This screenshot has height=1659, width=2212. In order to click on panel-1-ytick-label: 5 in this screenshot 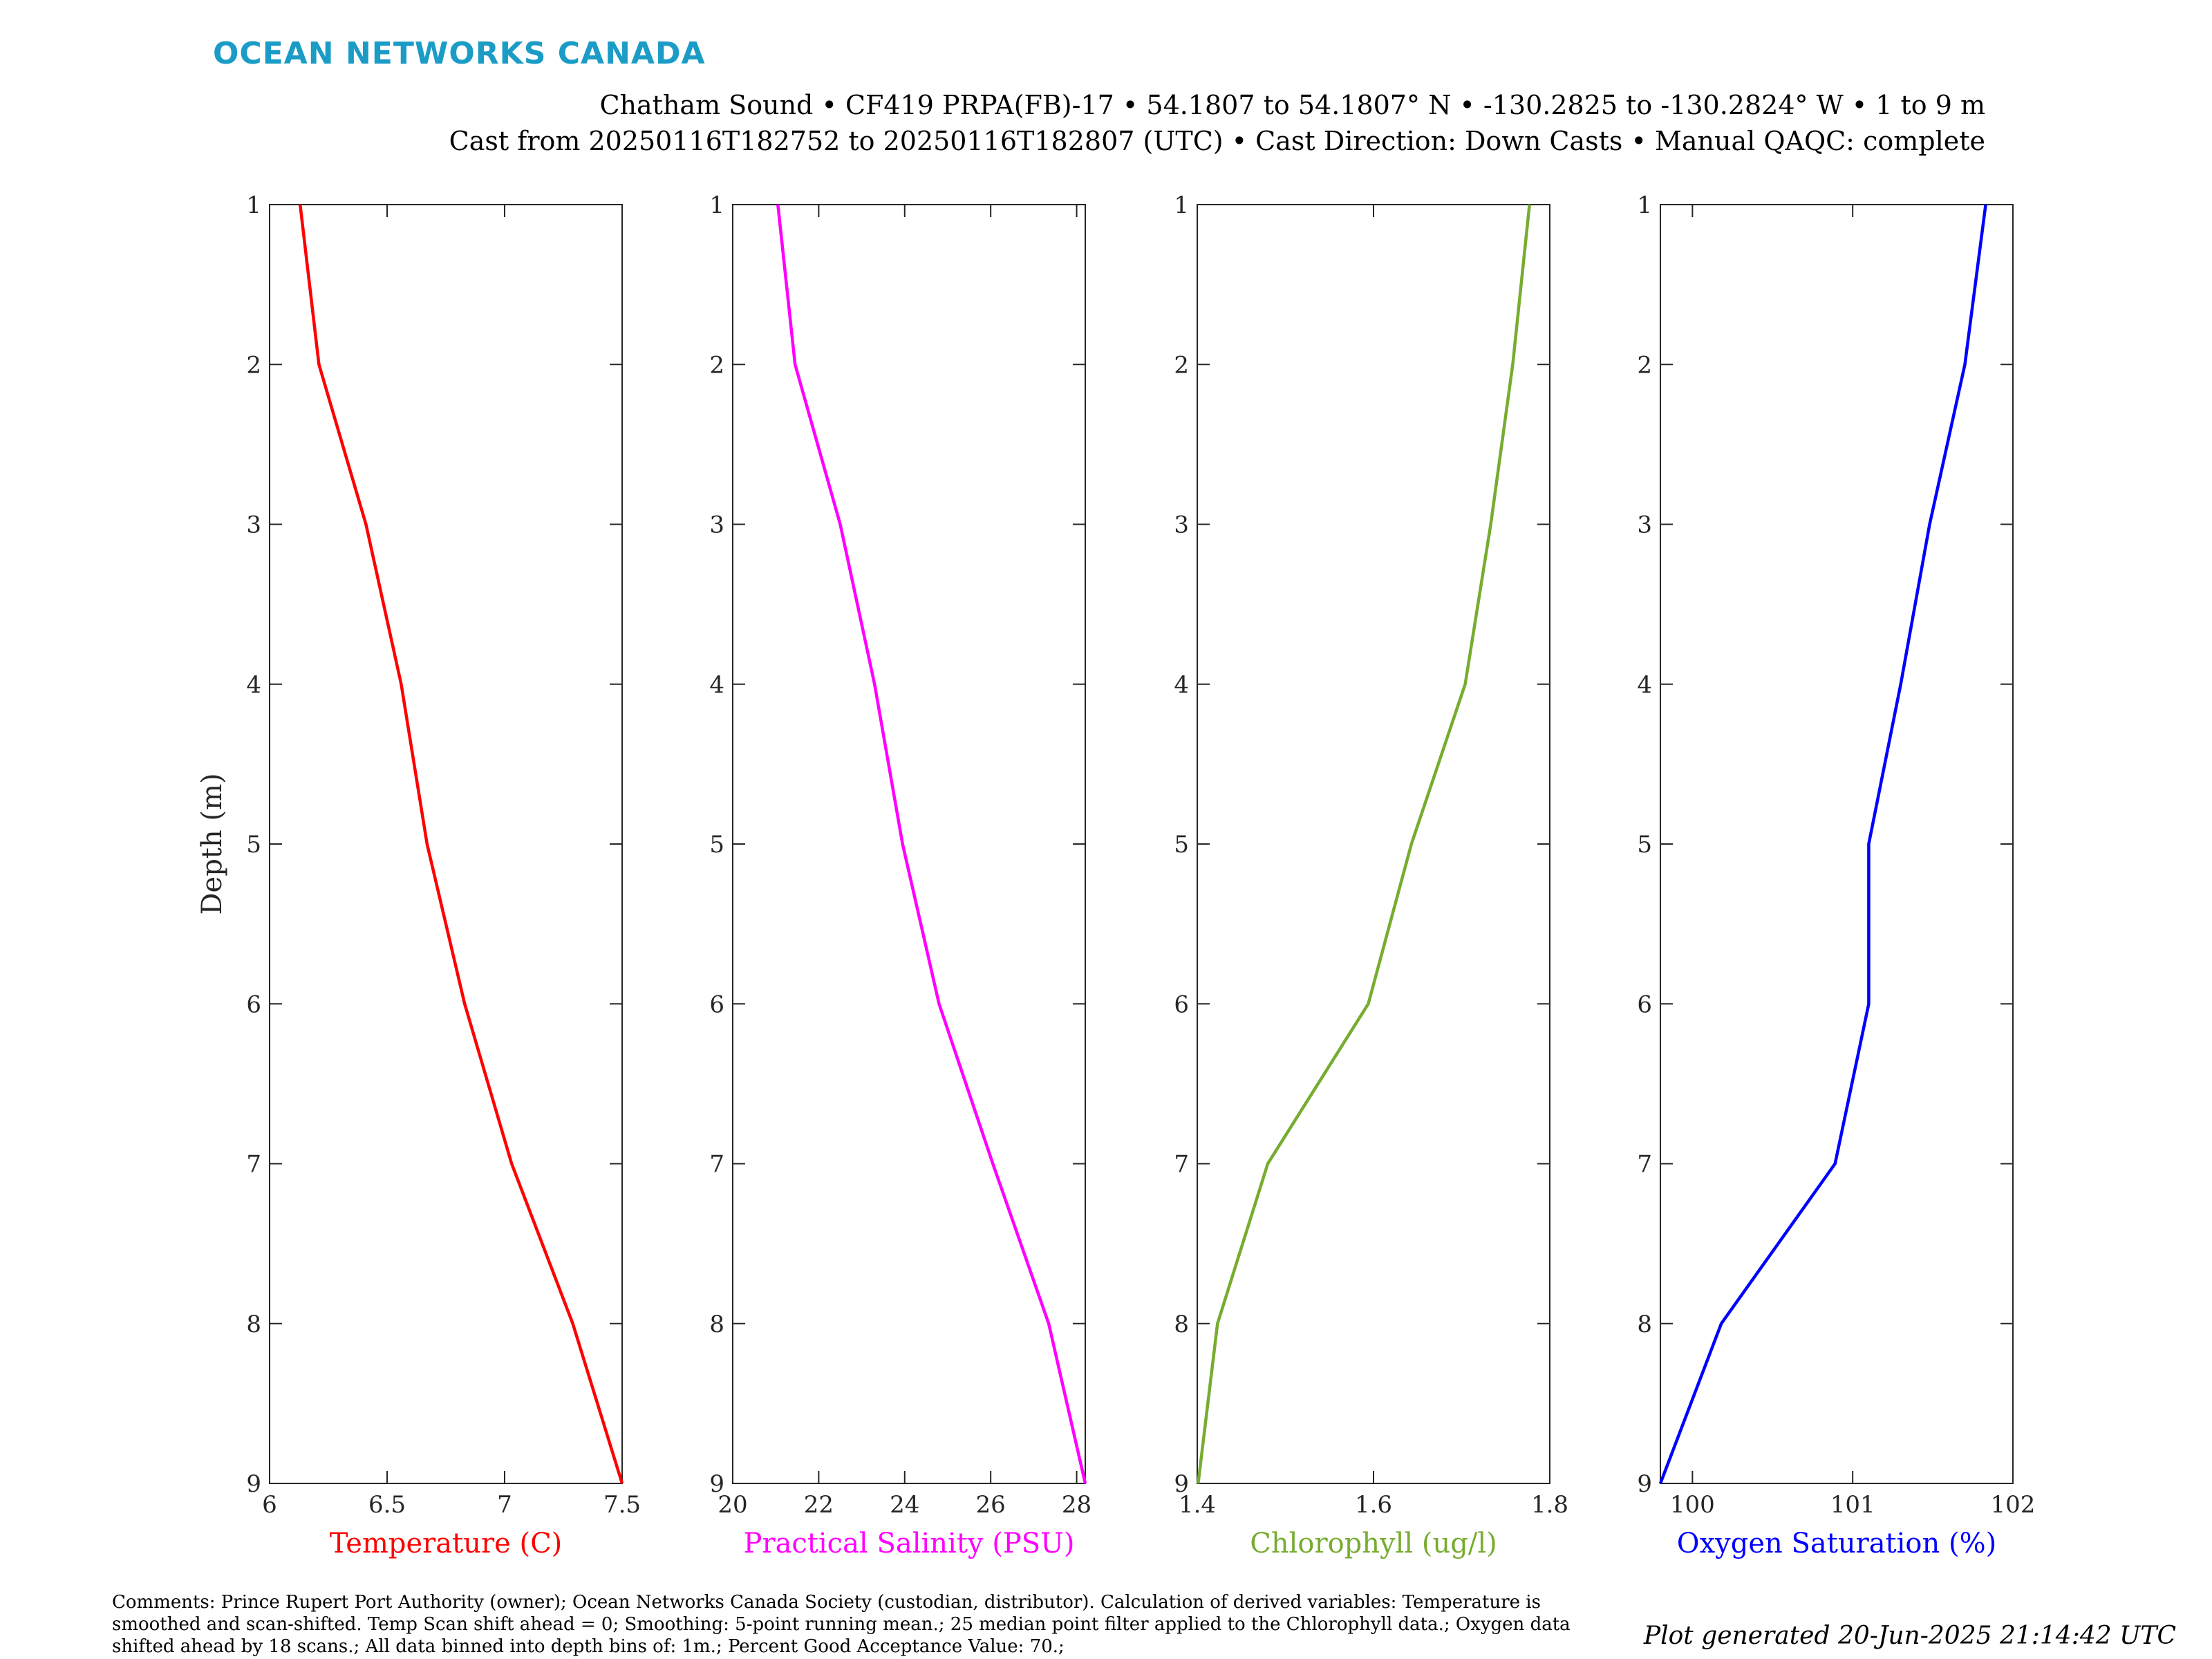, I will do `click(253, 845)`.